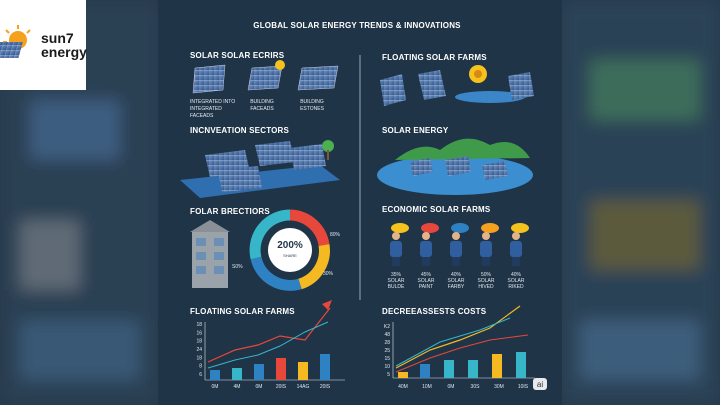  I want to click on person-label: FARBY, so click(456, 287).